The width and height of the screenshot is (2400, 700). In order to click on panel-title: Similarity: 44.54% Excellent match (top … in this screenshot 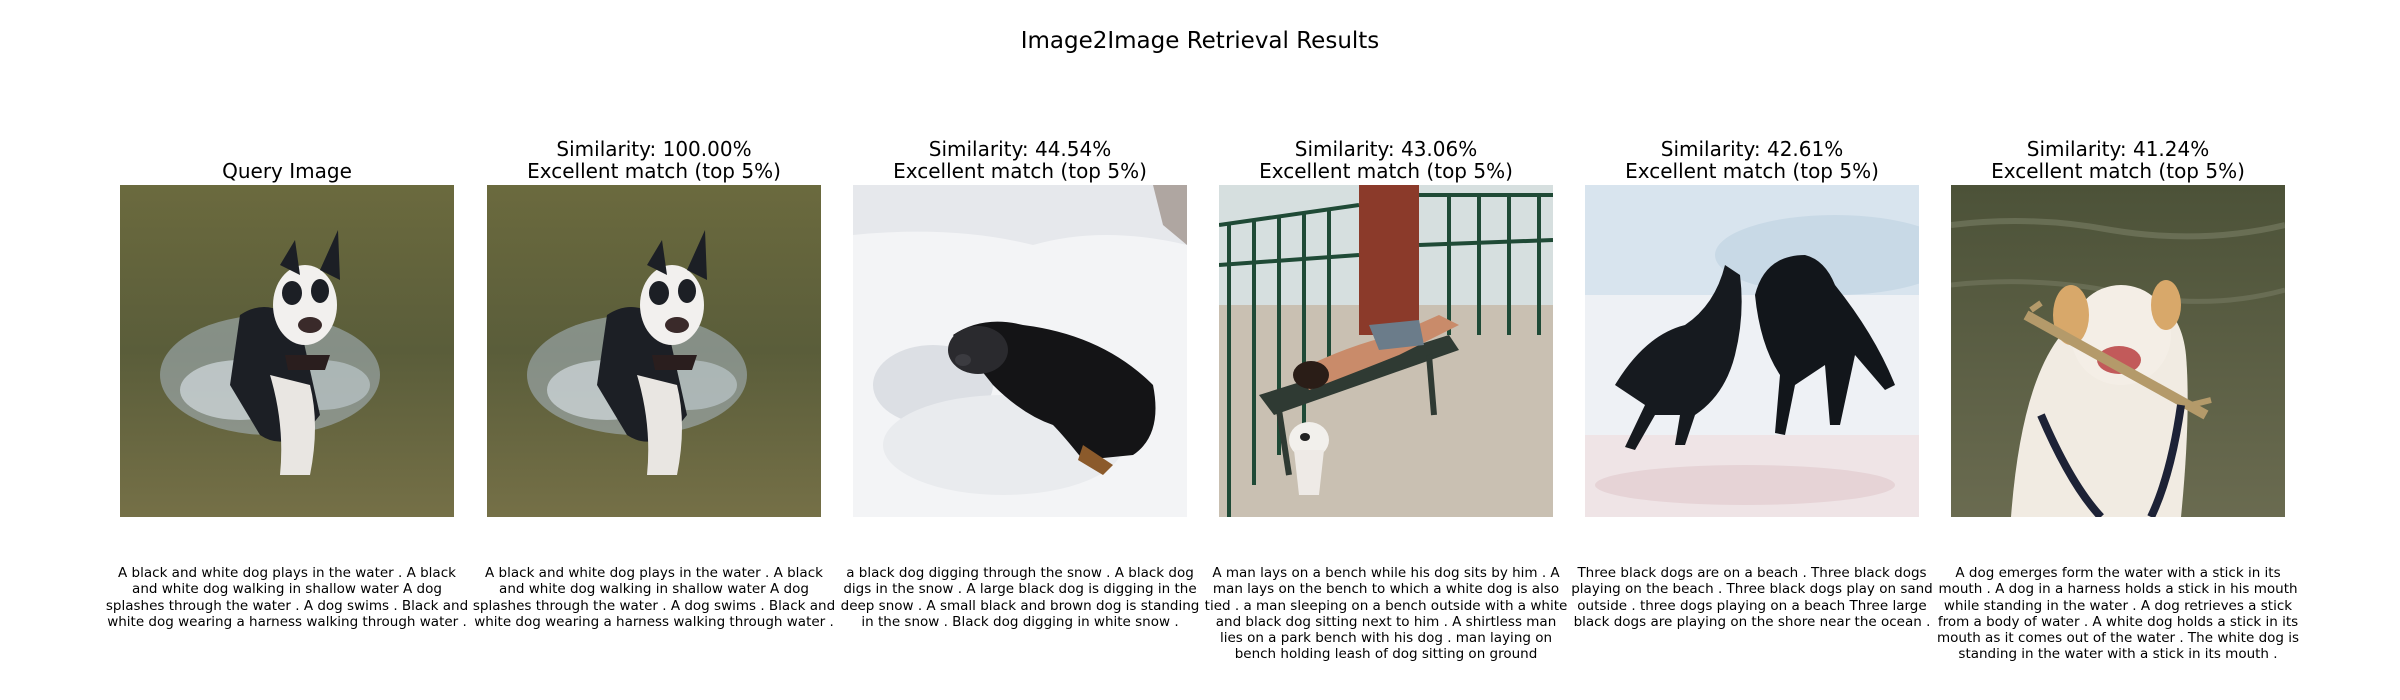, I will do `click(1020, 160)`.